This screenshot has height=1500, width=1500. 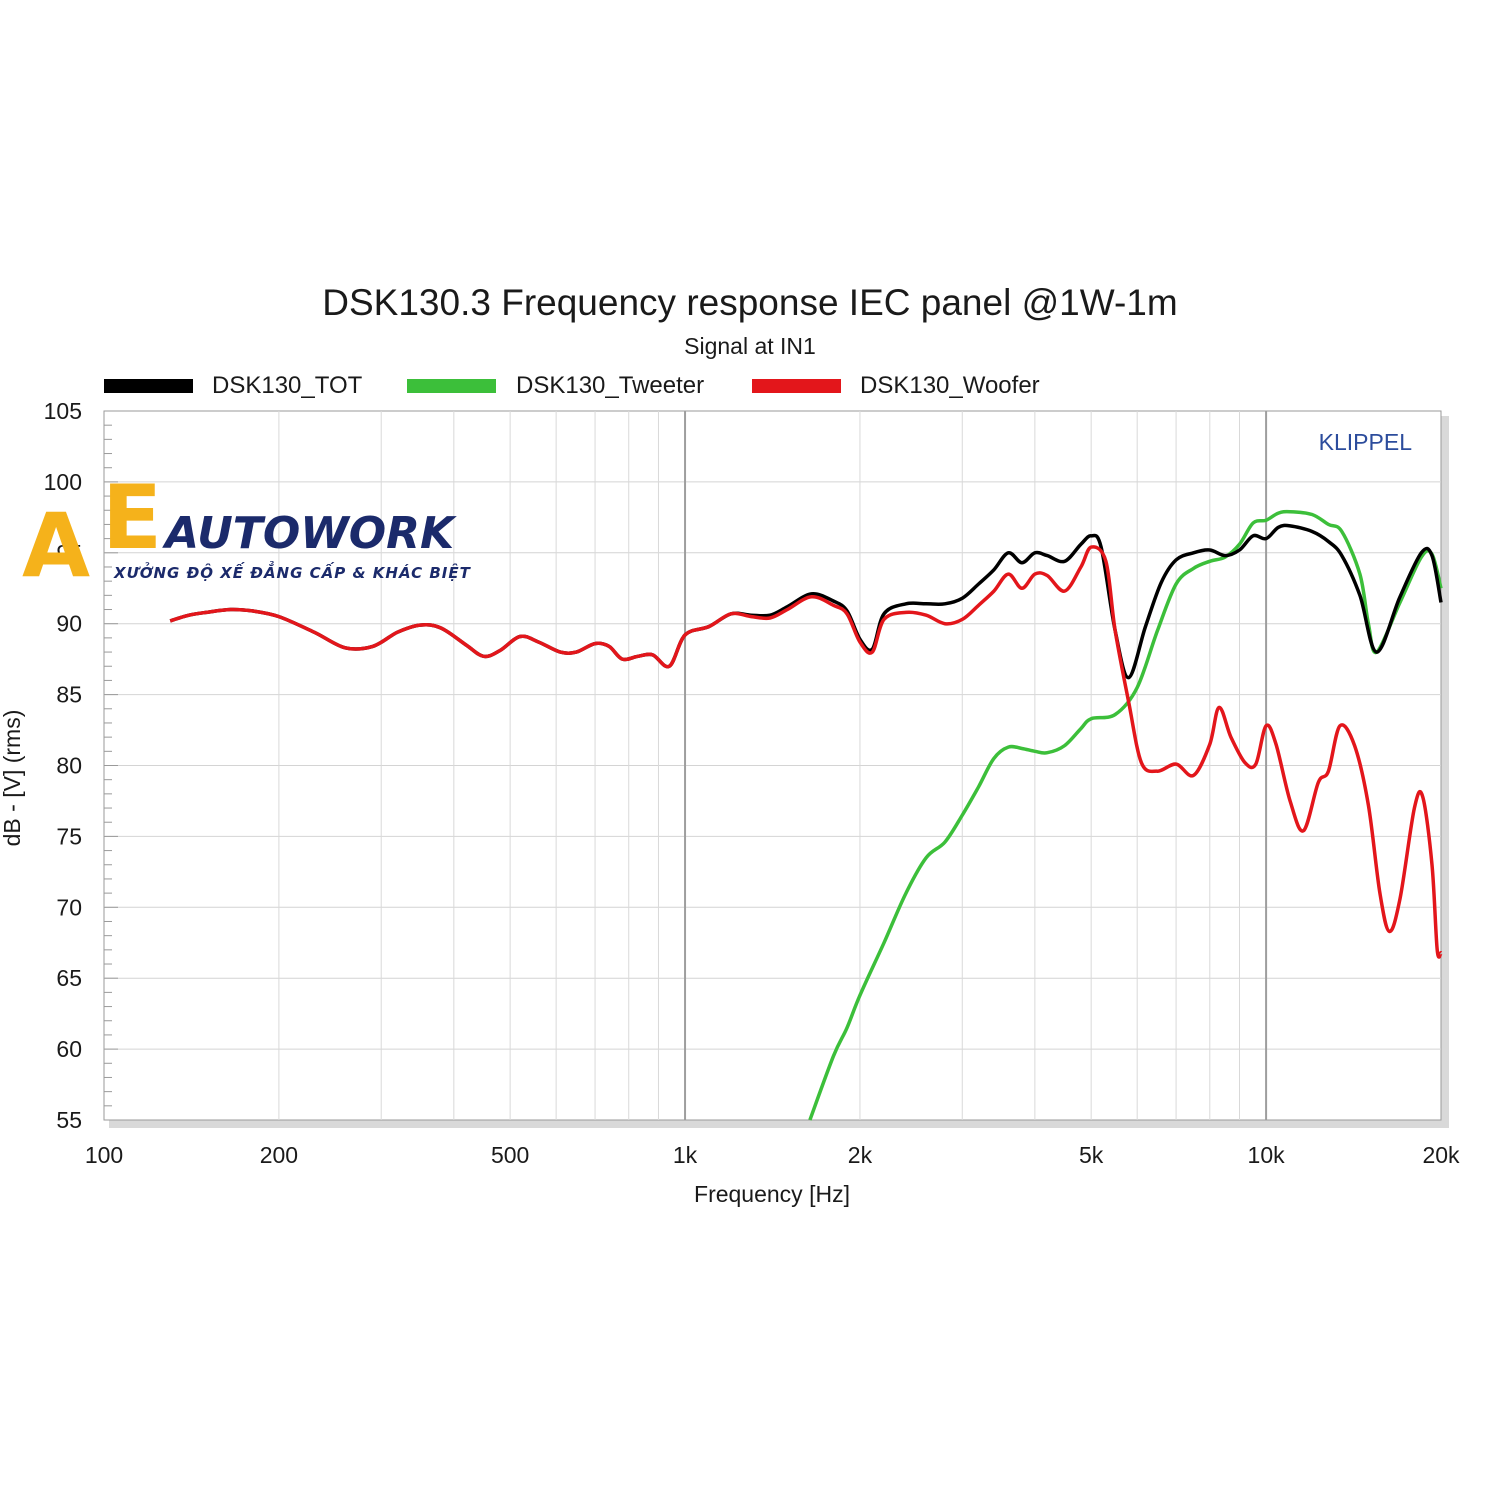 I want to click on x-tick-label: 500, so click(x=510, y=1155).